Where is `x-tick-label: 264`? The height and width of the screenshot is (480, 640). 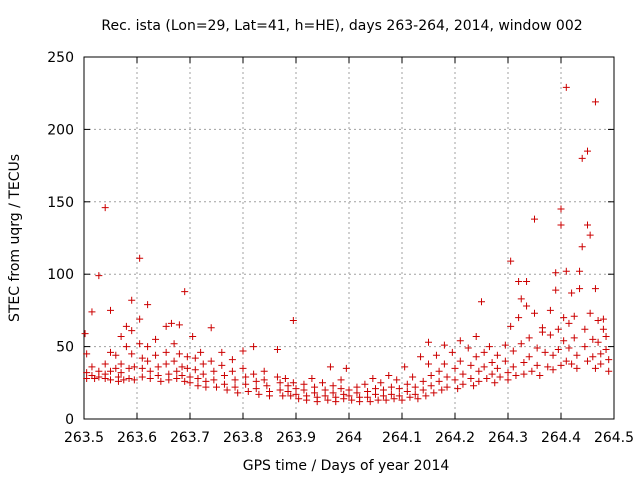 x-tick-label: 264 is located at coordinates (349, 438).